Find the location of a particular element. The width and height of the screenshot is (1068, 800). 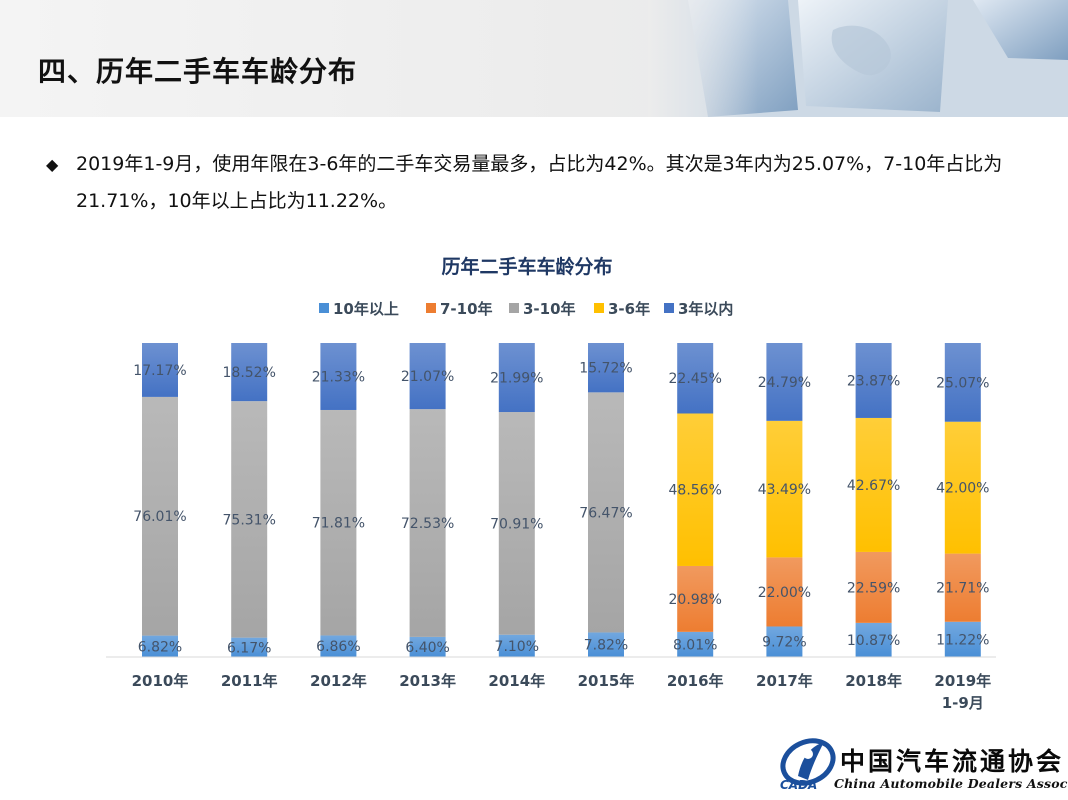

x-tick-label-2010年-0: 2010年 is located at coordinates (160, 681).